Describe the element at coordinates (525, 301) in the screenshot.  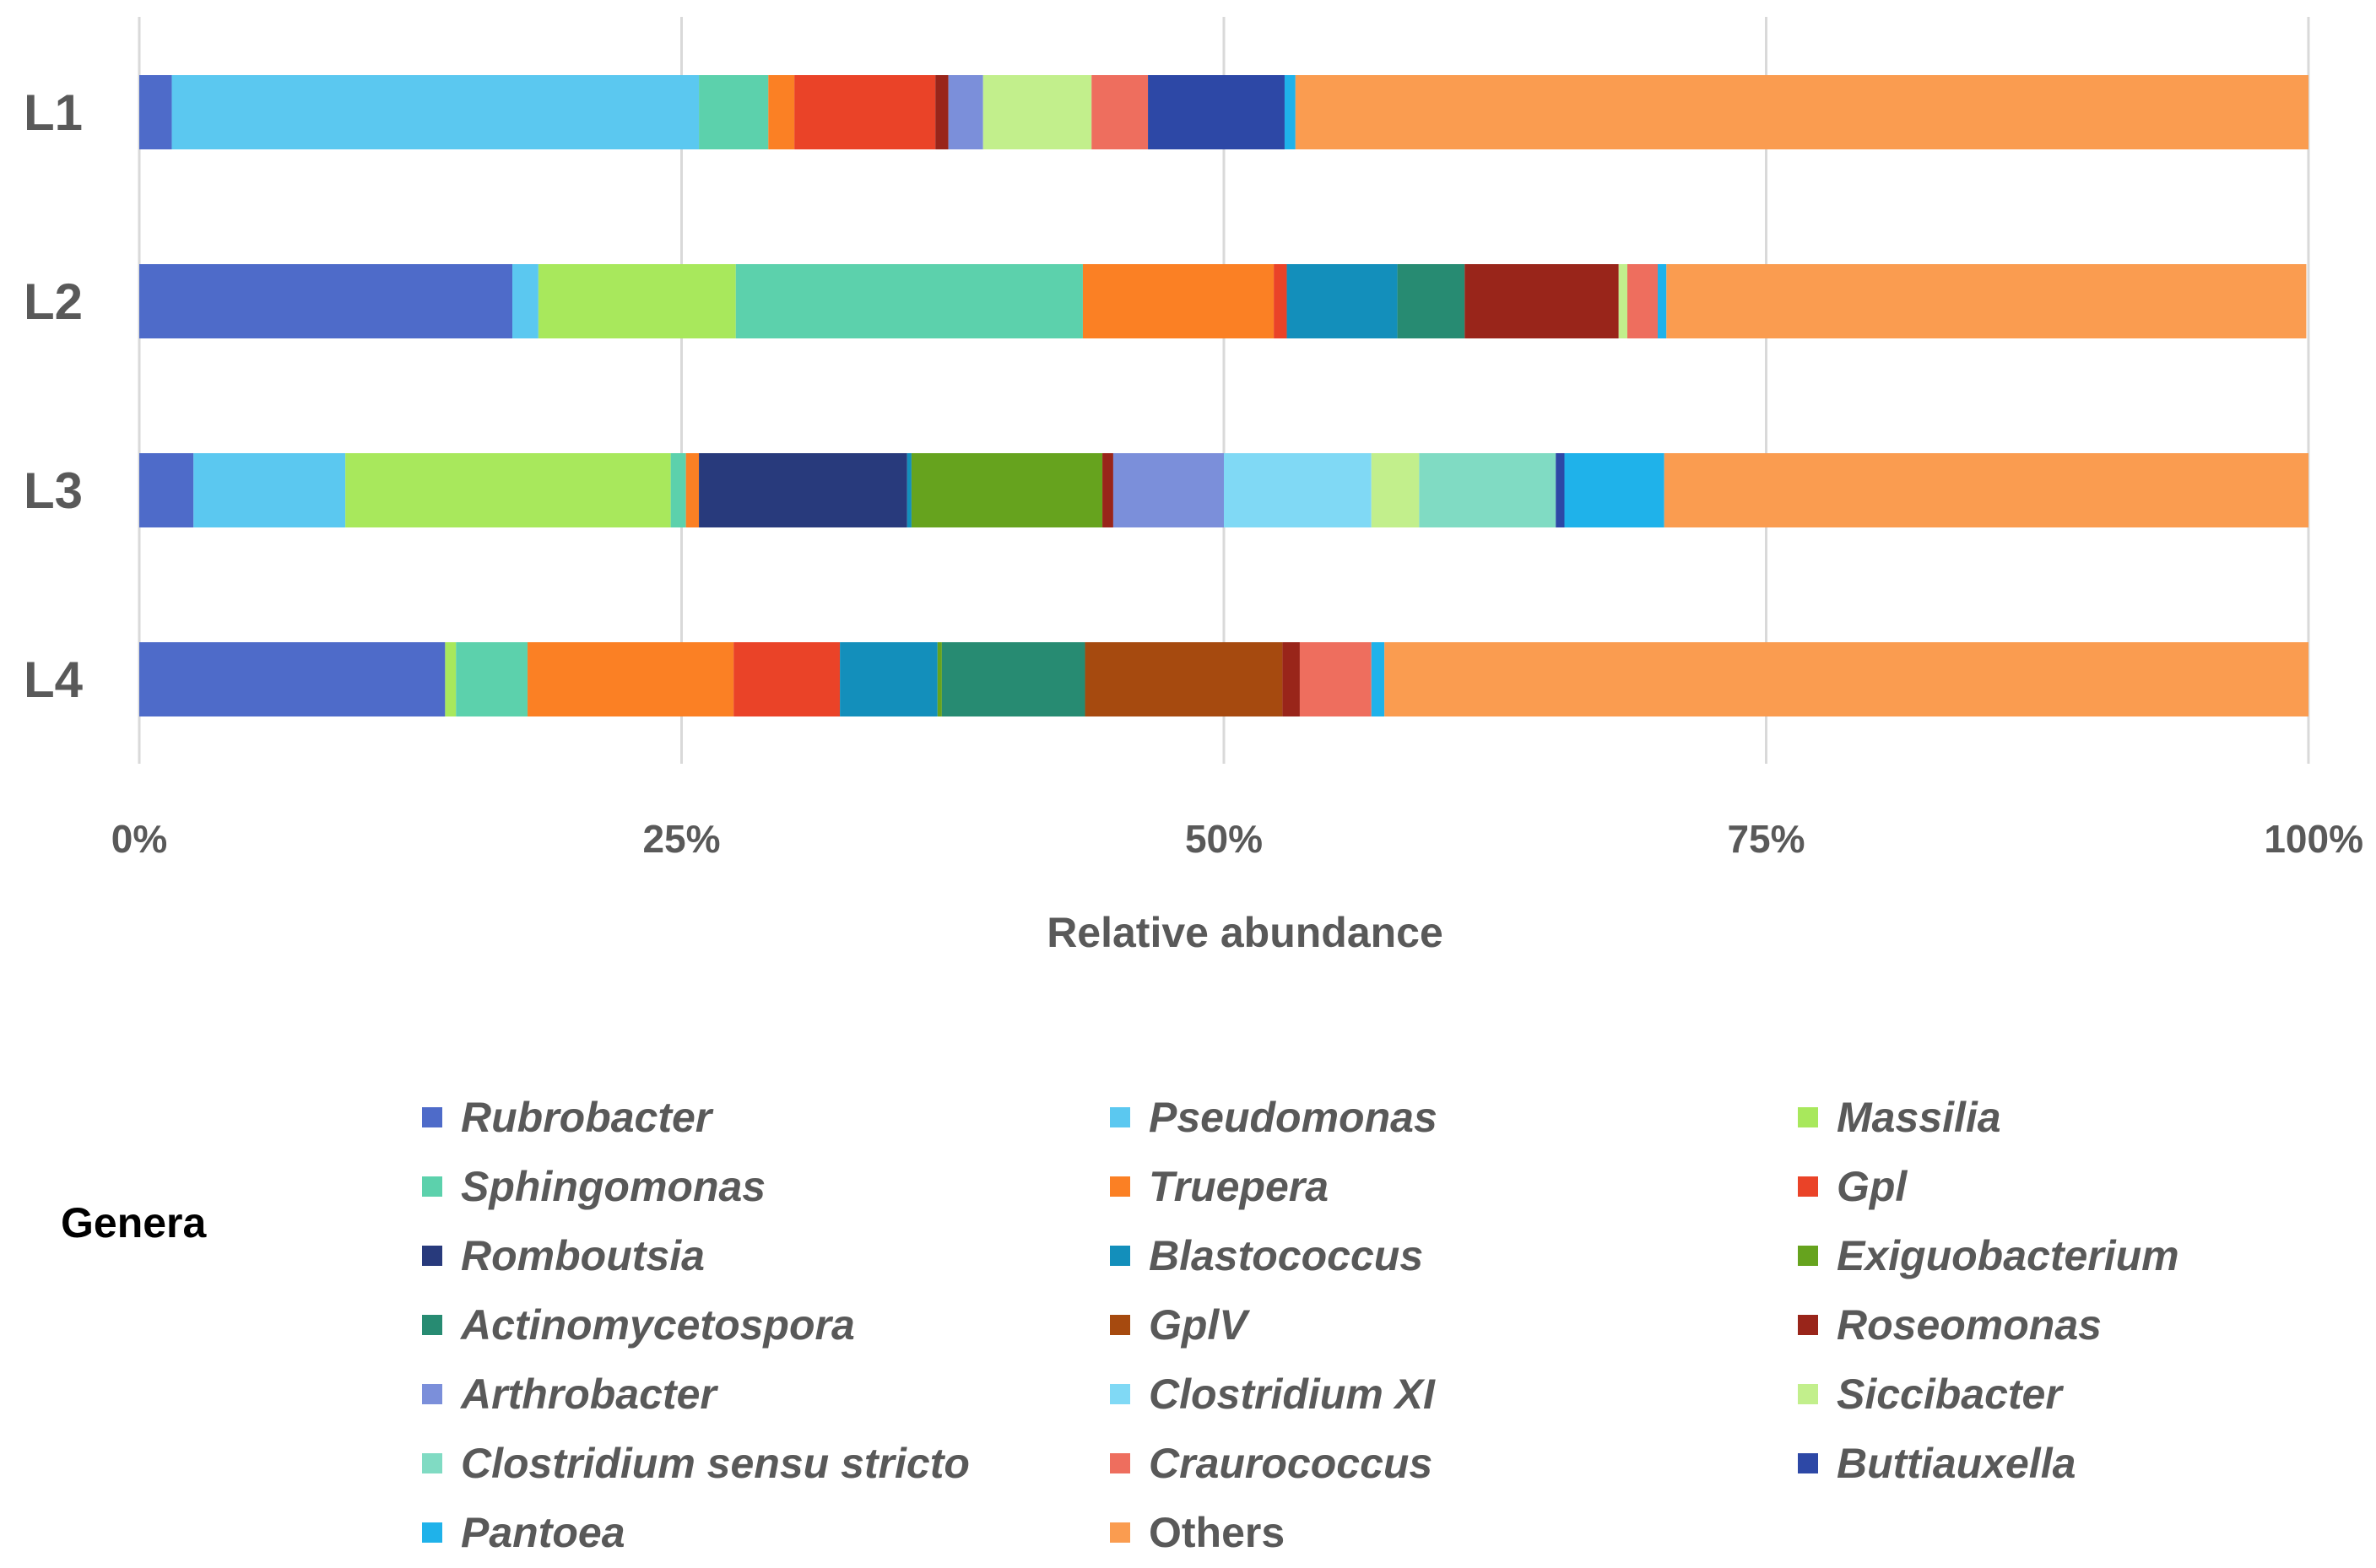
I see `bar-segment-l2-pseudomonas` at that location.